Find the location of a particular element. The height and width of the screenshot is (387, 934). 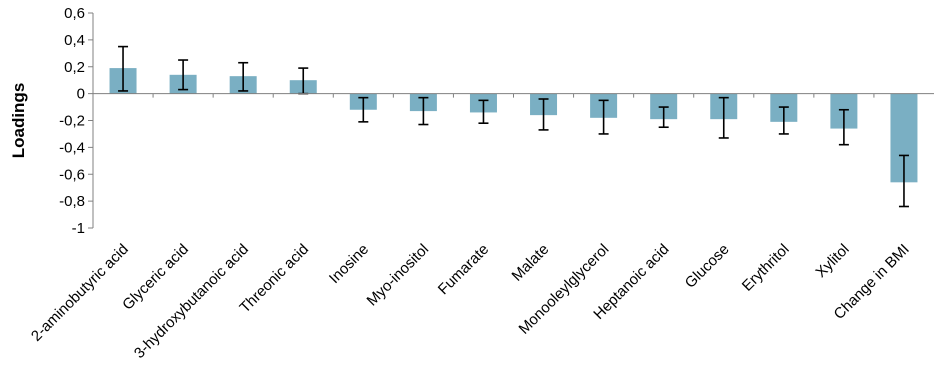

category-label-11: Erythritol is located at coordinates (766, 268).